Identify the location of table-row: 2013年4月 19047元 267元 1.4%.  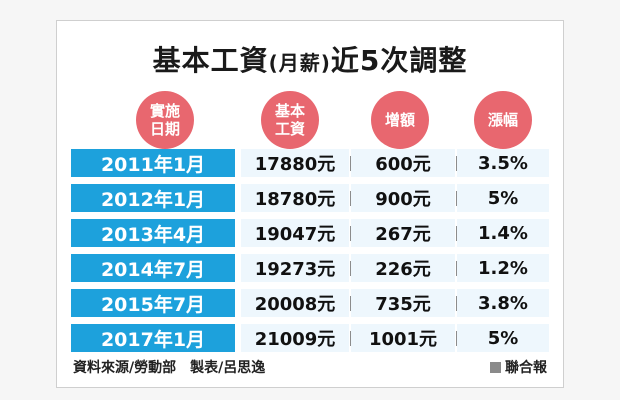
(310, 233).